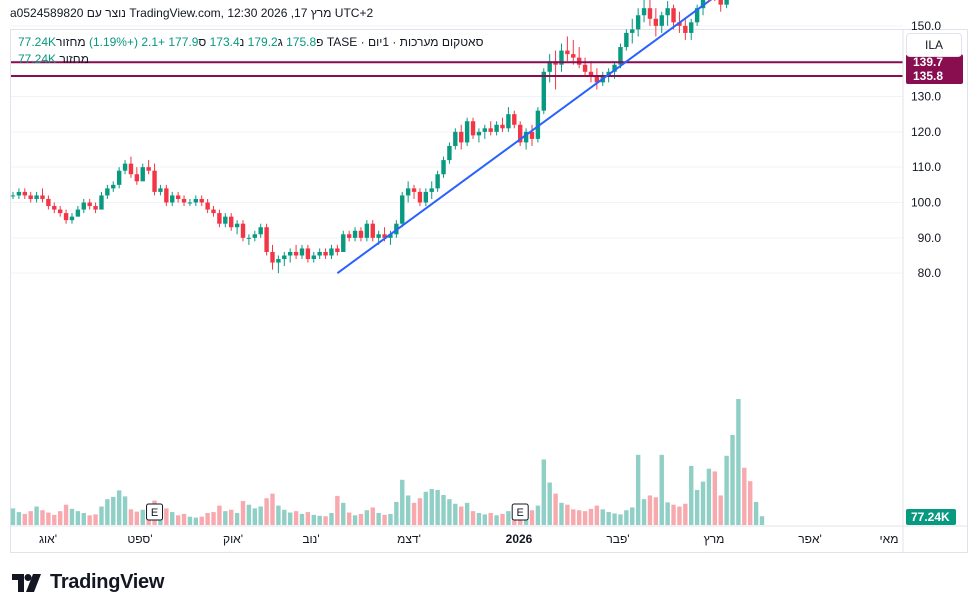  What do you see at coordinates (202, 42) in the screenshot?
I see `close-label: ס` at bounding box center [202, 42].